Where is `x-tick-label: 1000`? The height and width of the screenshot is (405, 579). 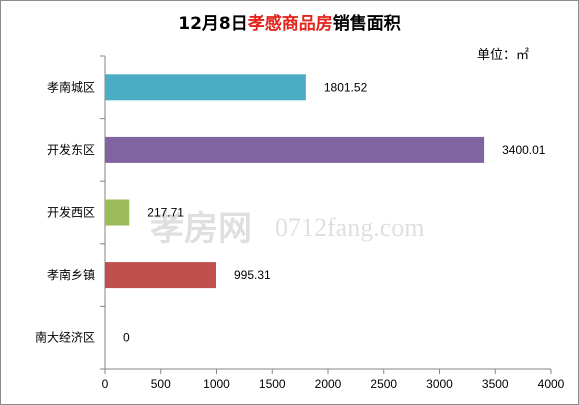
x-tick-label: 1000 is located at coordinates (216, 384).